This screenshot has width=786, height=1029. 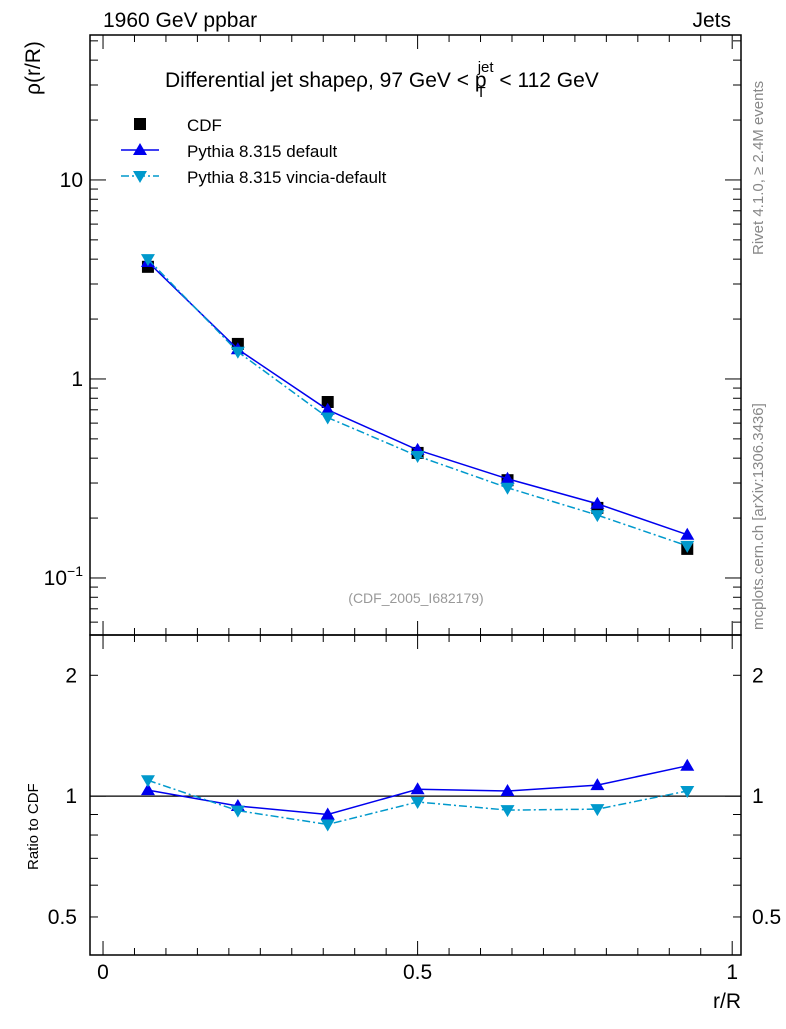 What do you see at coordinates (326, 80) in the screenshot?
I see `title-main: Differential jet shapeρ, 97 GeV < p` at bounding box center [326, 80].